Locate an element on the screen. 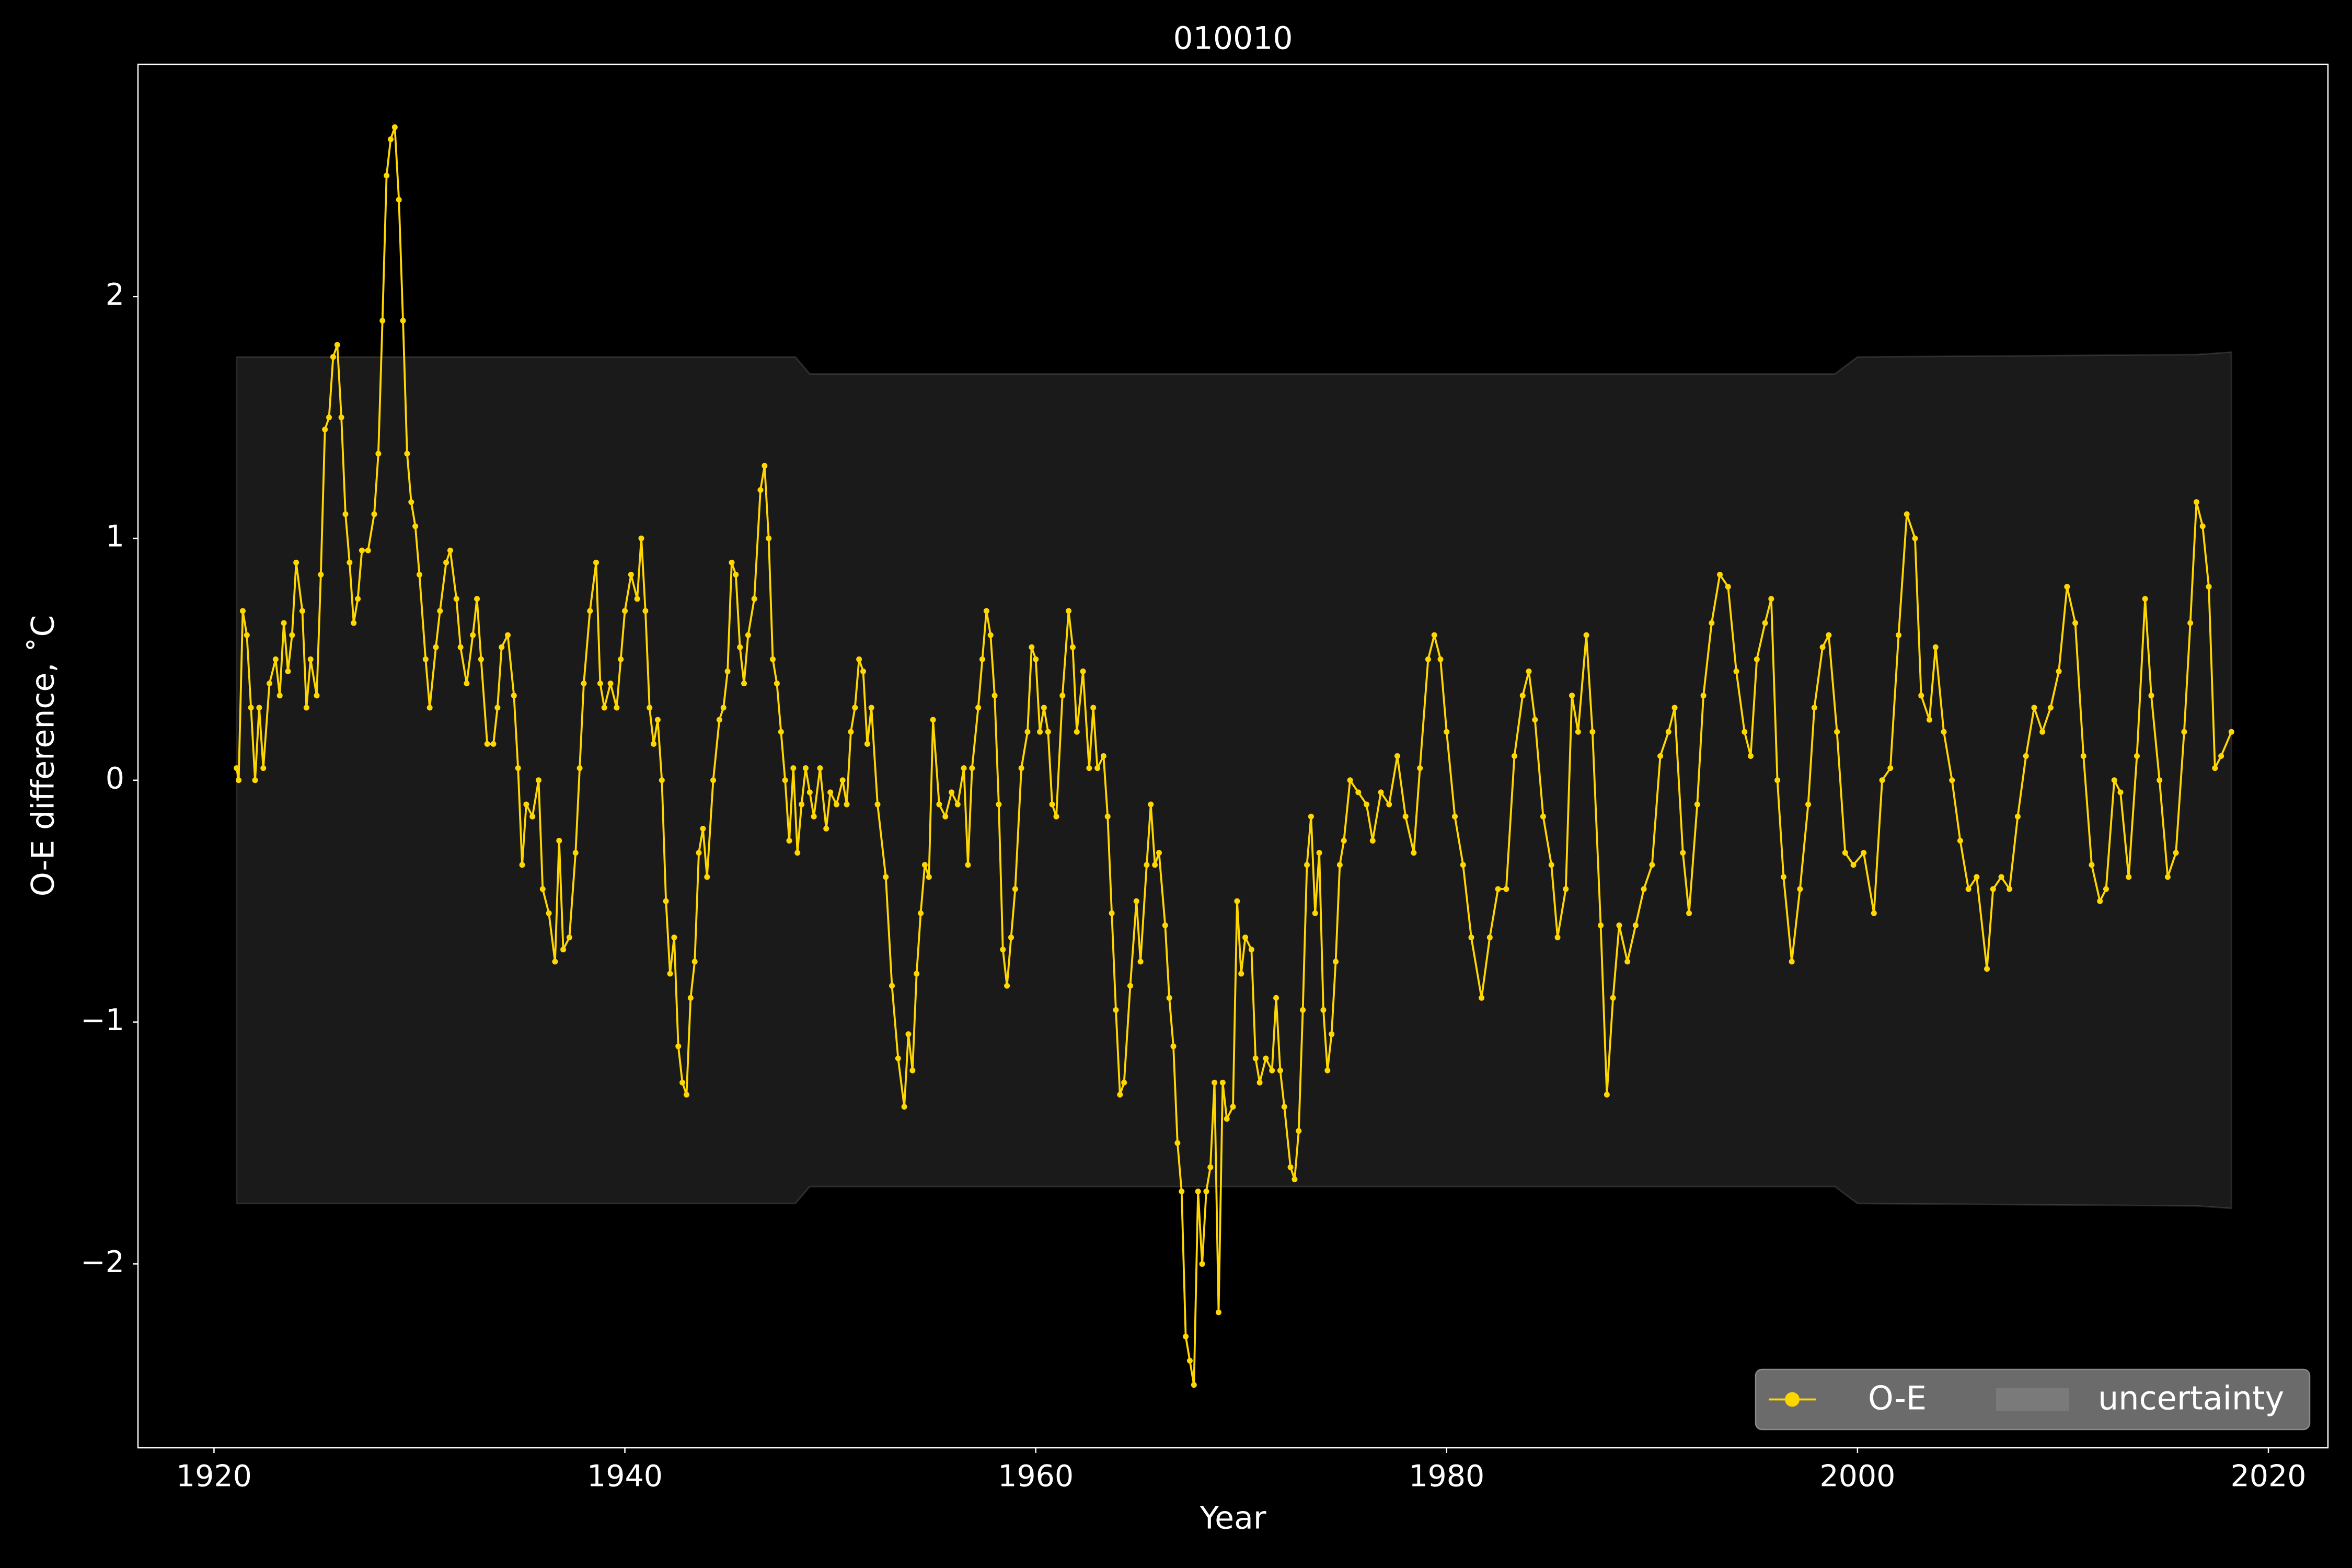 Image resolution: width=2352 pixels, height=1568 pixels. y-tick-label: −2 is located at coordinates (102, 1262).